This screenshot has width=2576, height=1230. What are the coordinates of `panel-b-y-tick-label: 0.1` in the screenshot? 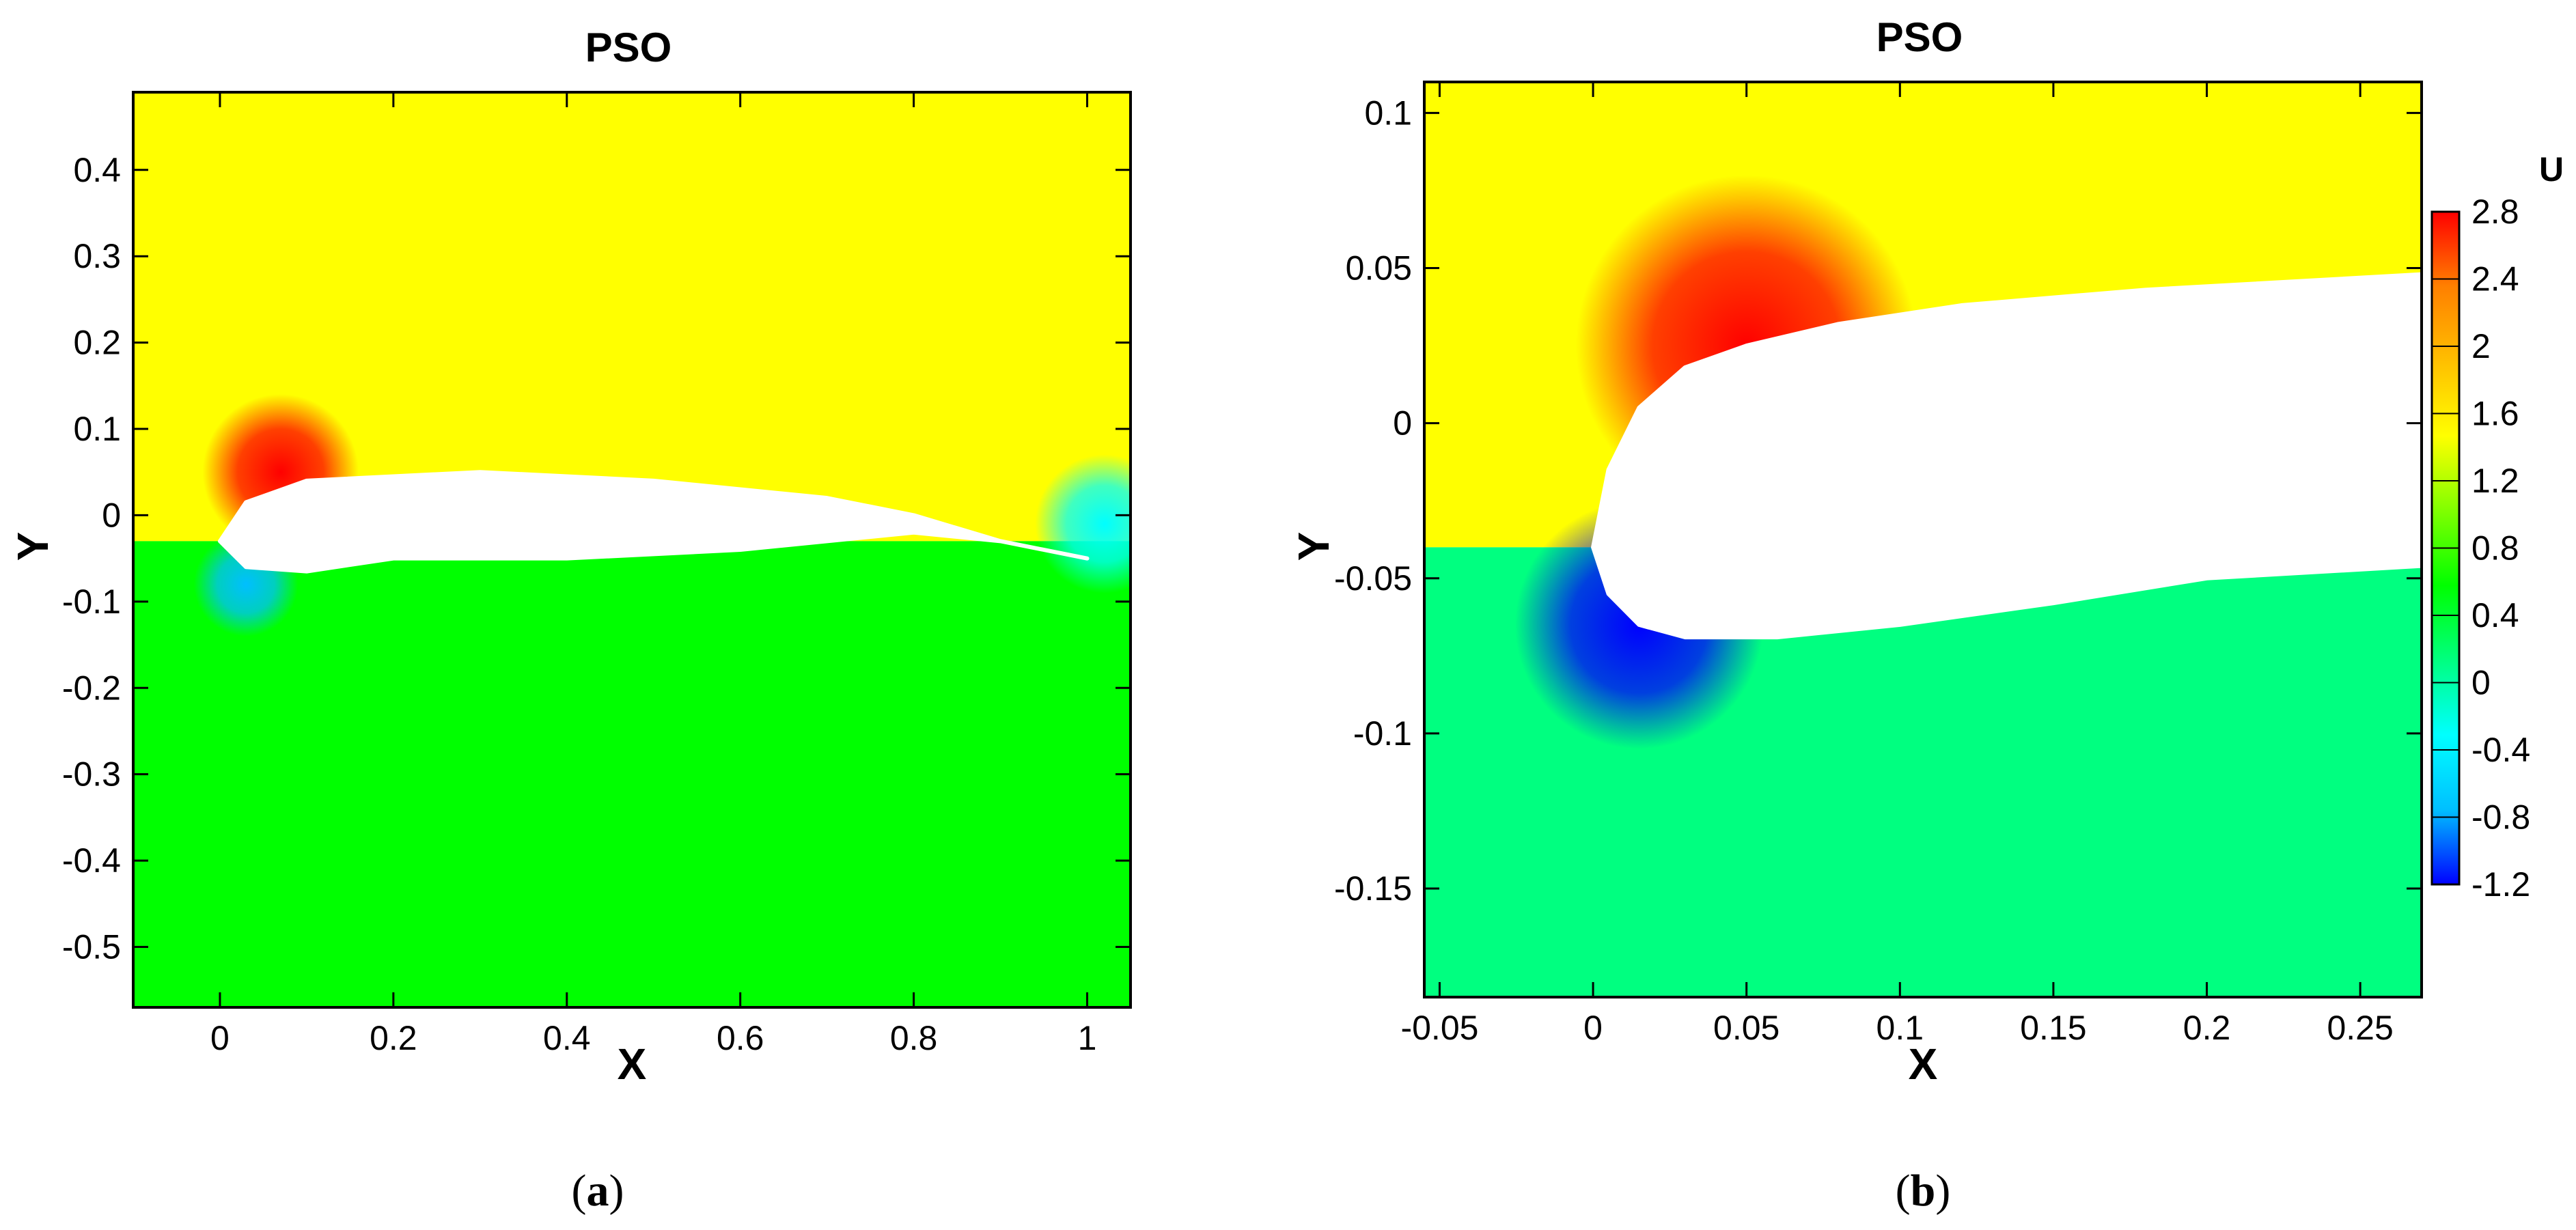 It's located at (1388, 113).